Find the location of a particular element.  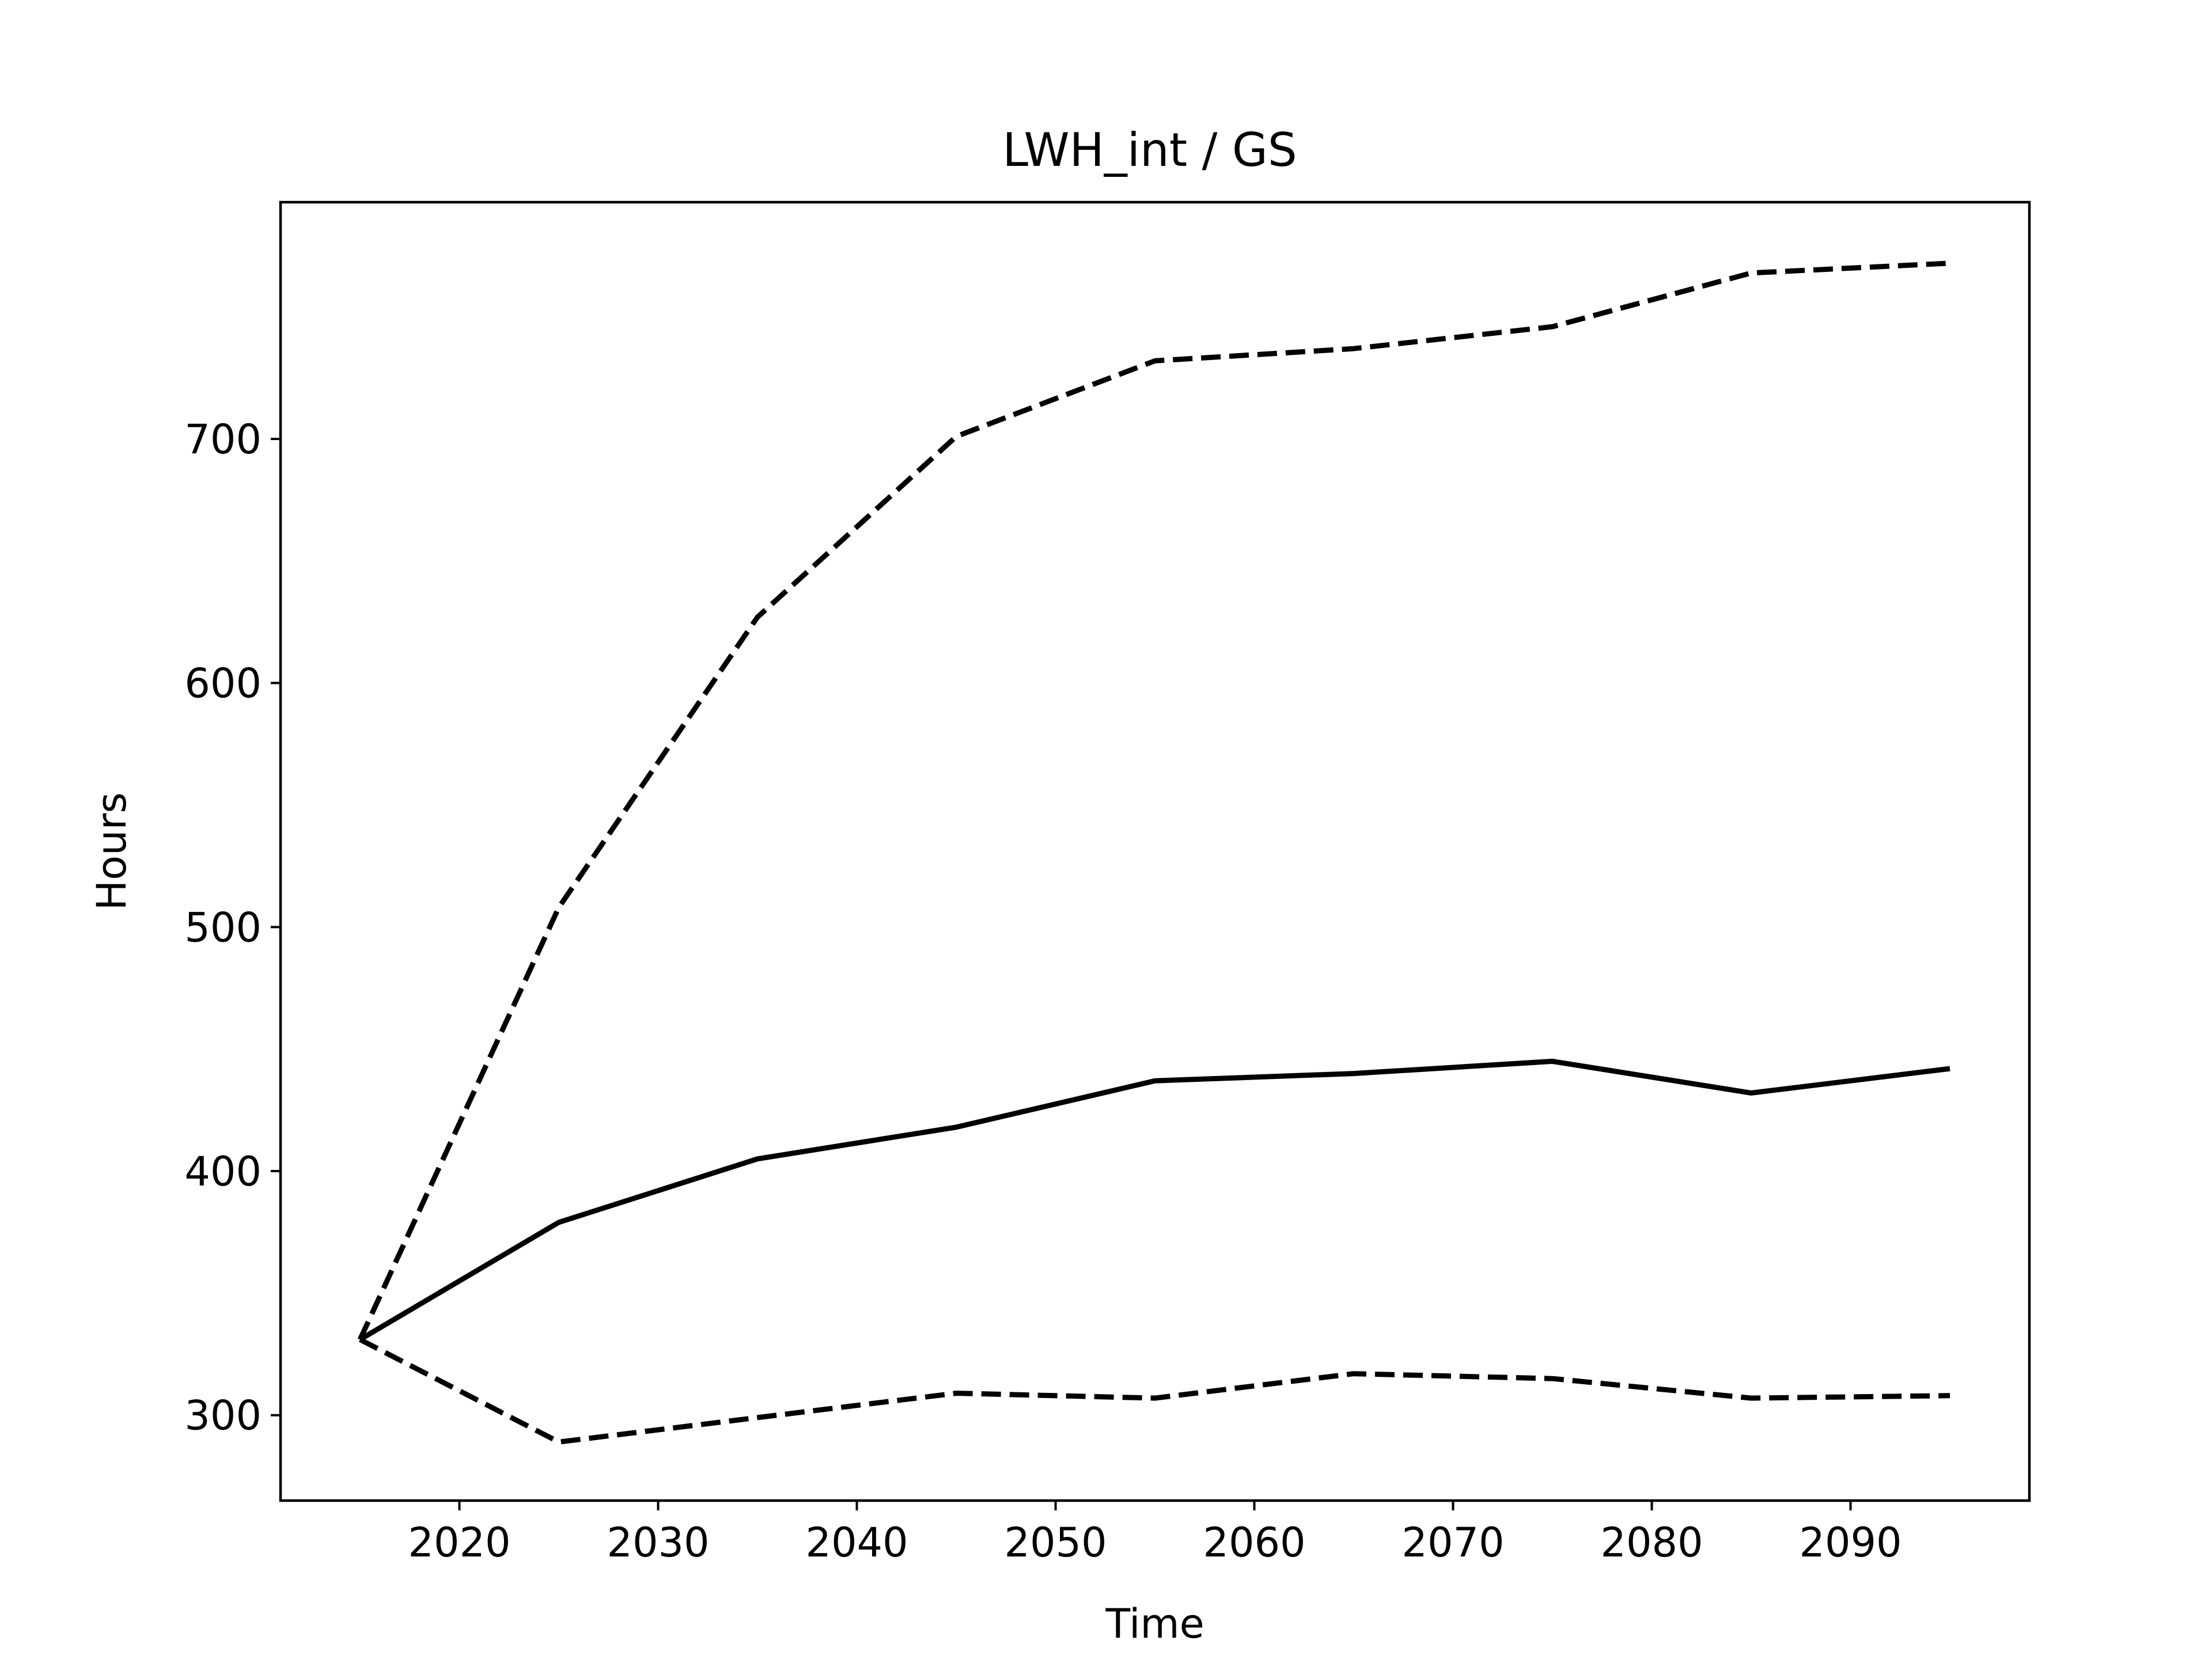

y-axis-label: Hours is located at coordinates (111, 851).